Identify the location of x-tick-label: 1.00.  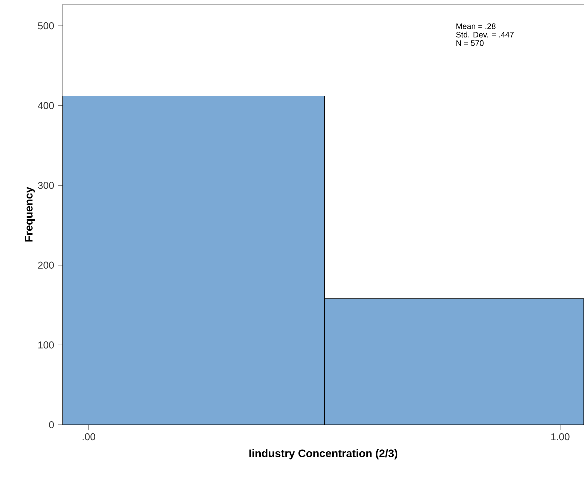
(561, 437).